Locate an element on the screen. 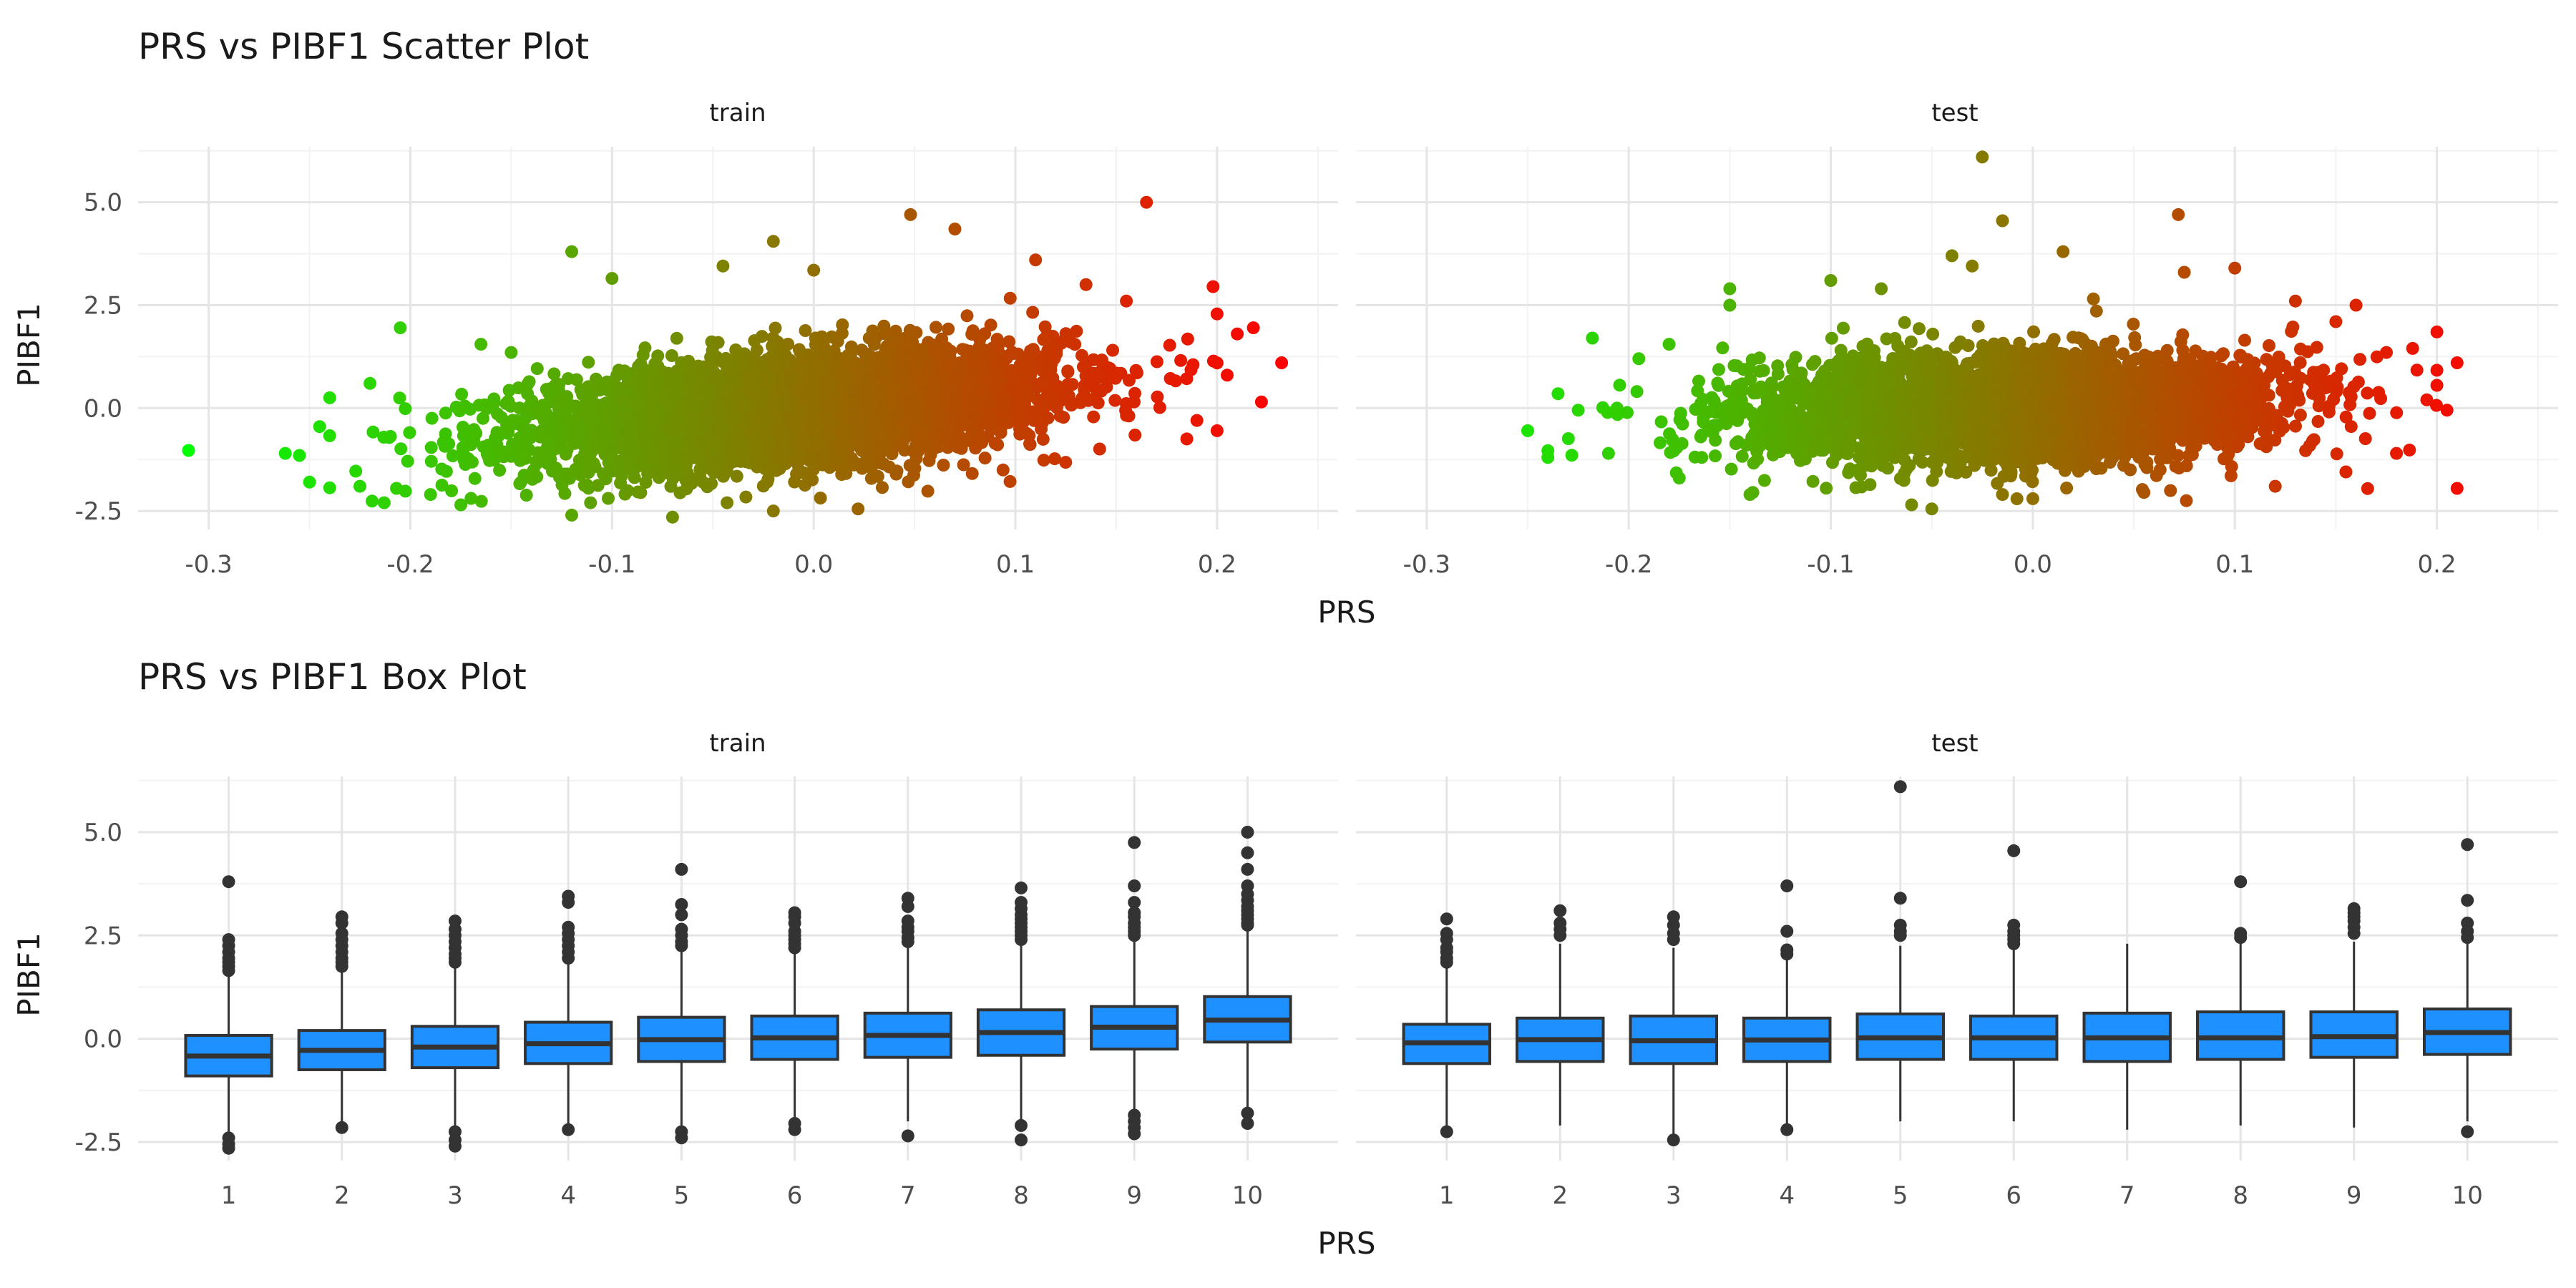 The image size is (2576, 1288). x-tick-label: 0.2 is located at coordinates (1217, 564).